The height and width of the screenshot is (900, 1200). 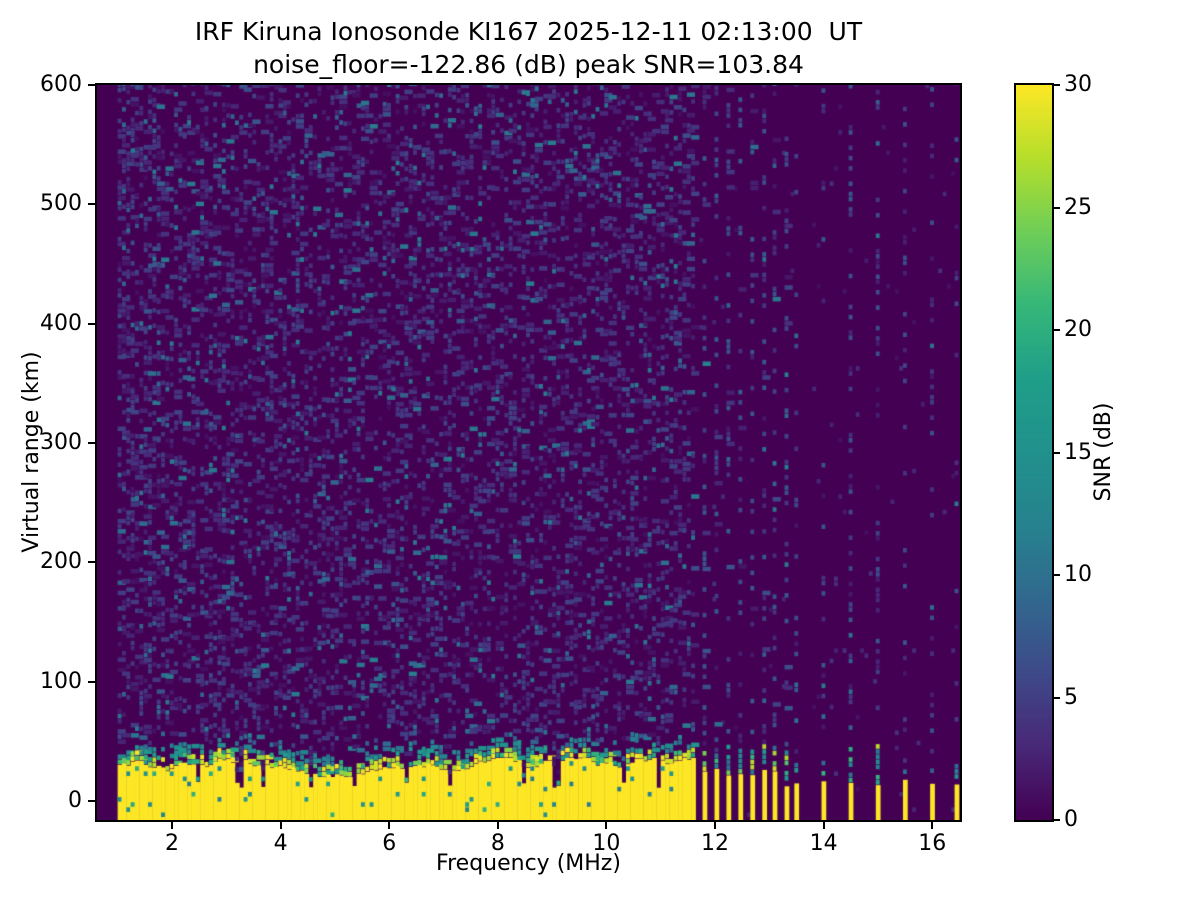 I want to click on x-tick-label: 14, so click(x=823, y=843).